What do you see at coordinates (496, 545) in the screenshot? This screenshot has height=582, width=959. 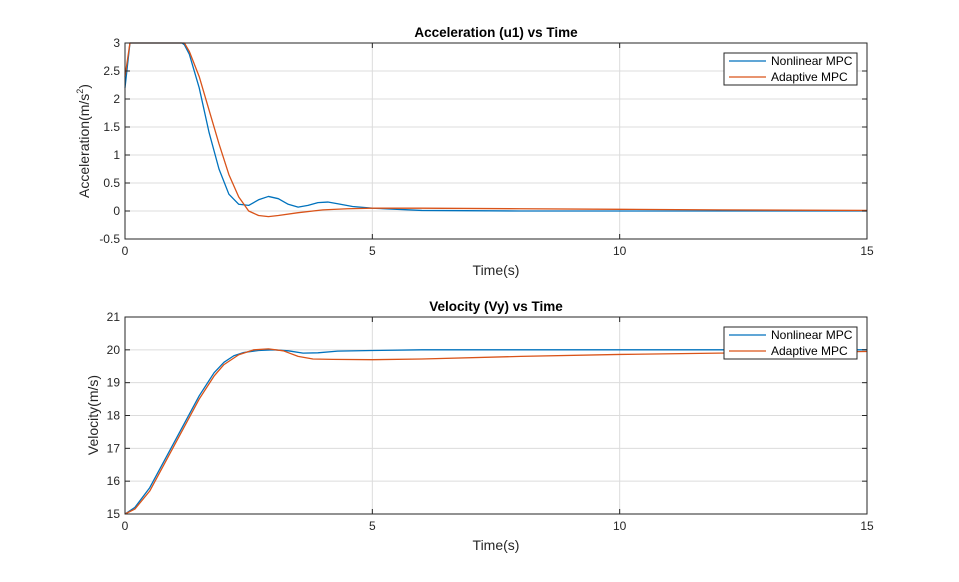 I see `velocity-x-axis-label: Time(s)` at bounding box center [496, 545].